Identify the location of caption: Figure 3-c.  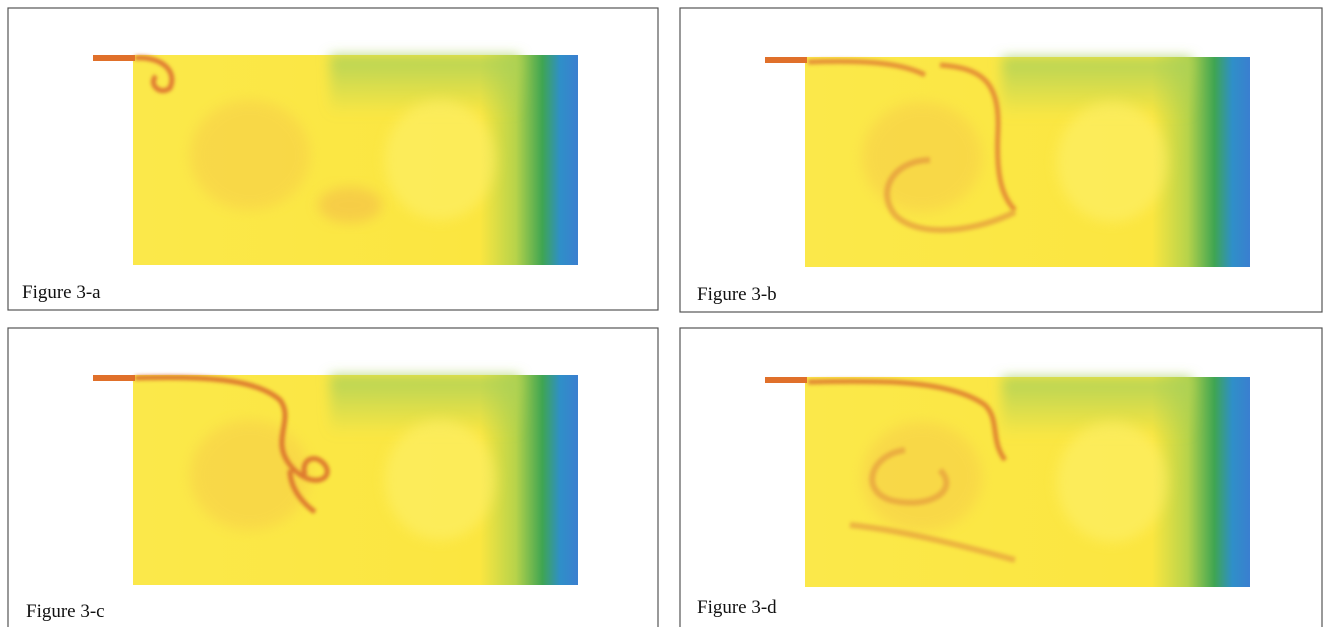
(65, 611).